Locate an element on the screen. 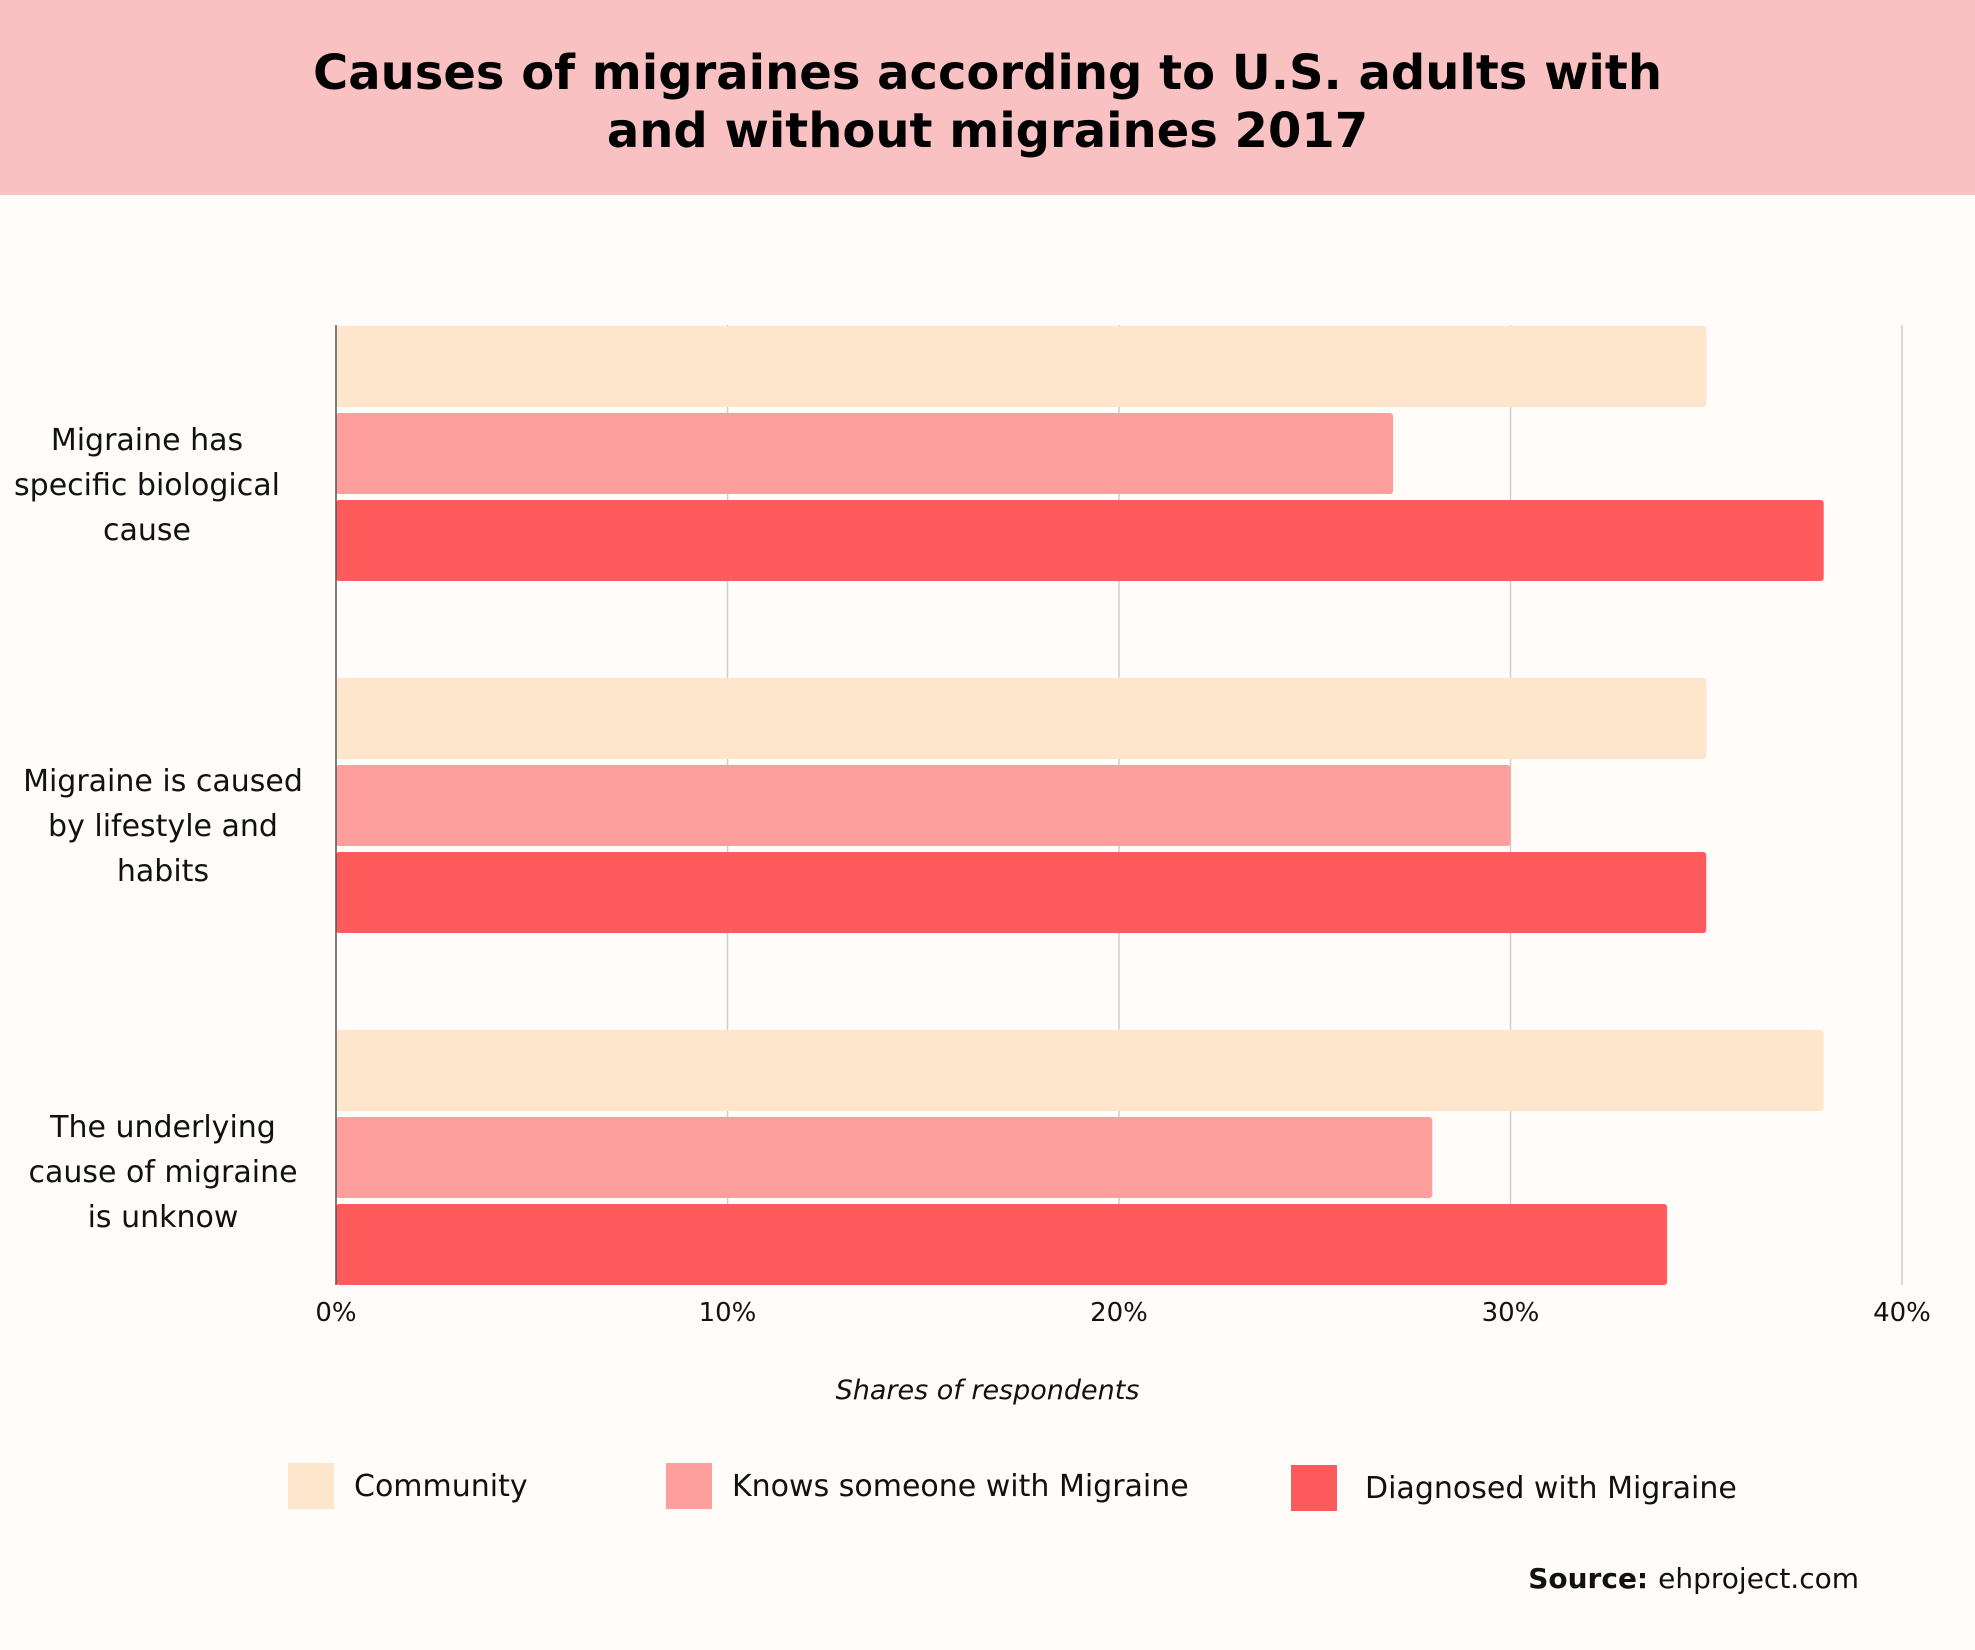 This screenshot has height=1650, width=1975. category-label-line: Migraine has is located at coordinates (147, 440).